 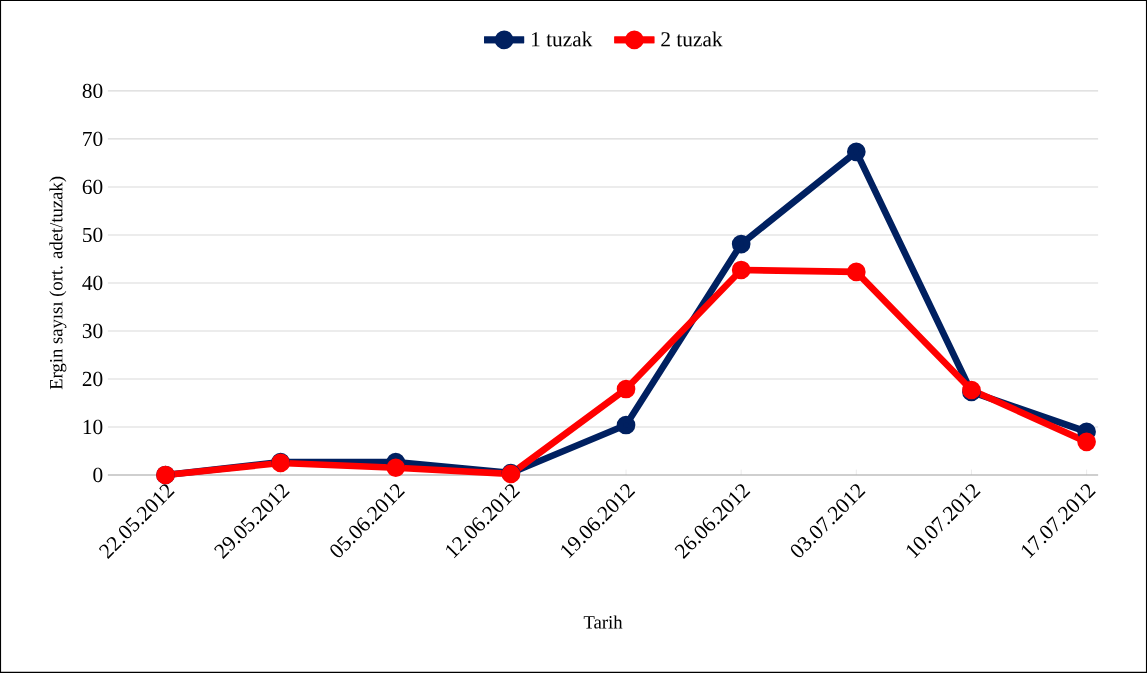 What do you see at coordinates (92, 283) in the screenshot?
I see `y-tick-label: 40` at bounding box center [92, 283].